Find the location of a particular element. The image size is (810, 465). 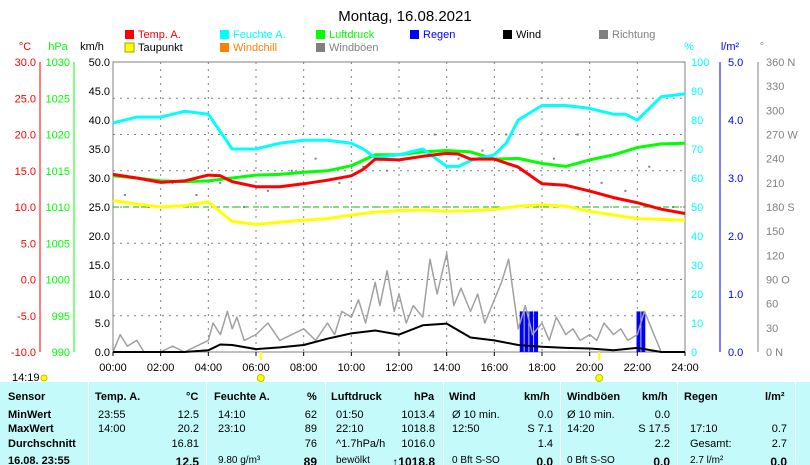

current-time-label: 14:19 is located at coordinates (26, 377).